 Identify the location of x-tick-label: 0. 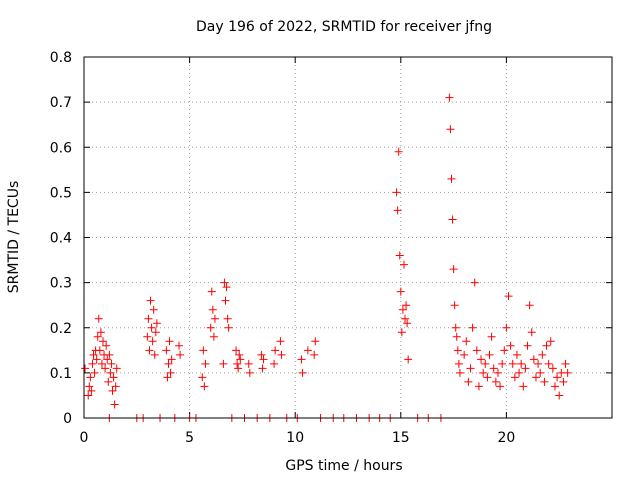
(84, 438).